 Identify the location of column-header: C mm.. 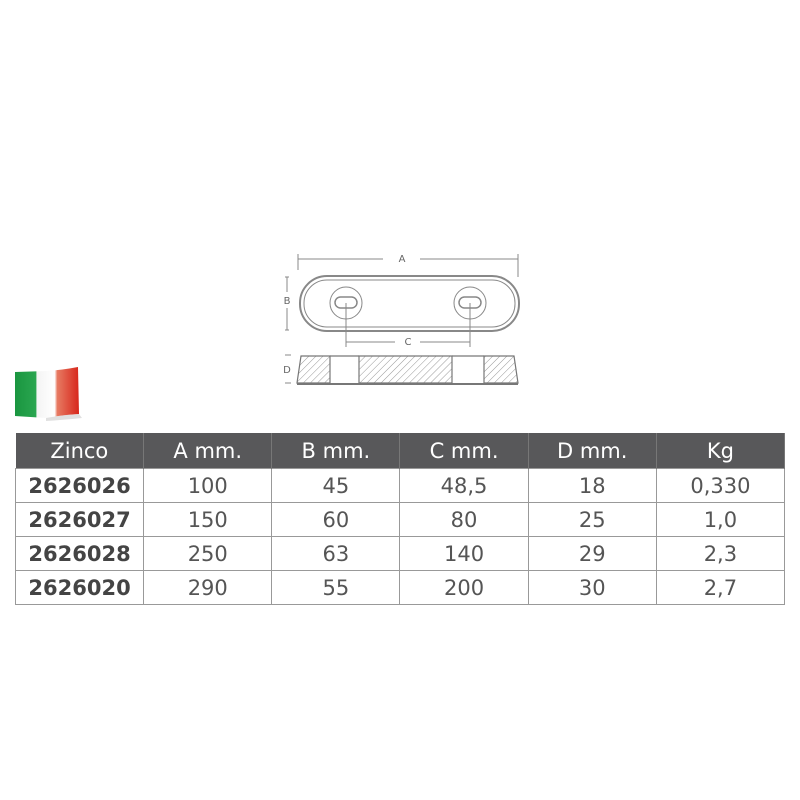
(464, 451).